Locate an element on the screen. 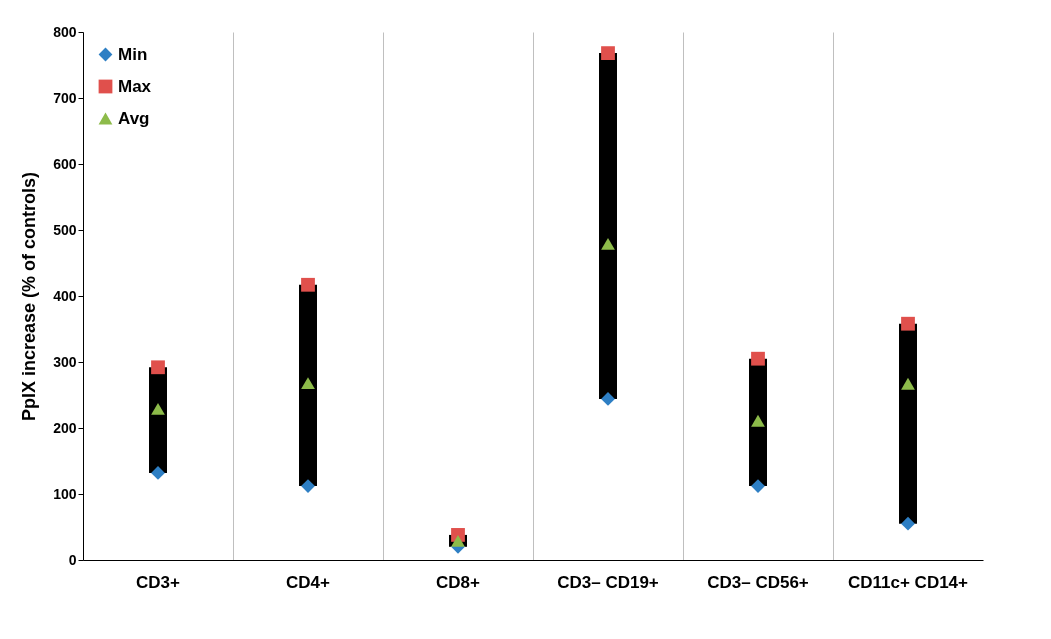  legend-label: Max is located at coordinates (135, 86).